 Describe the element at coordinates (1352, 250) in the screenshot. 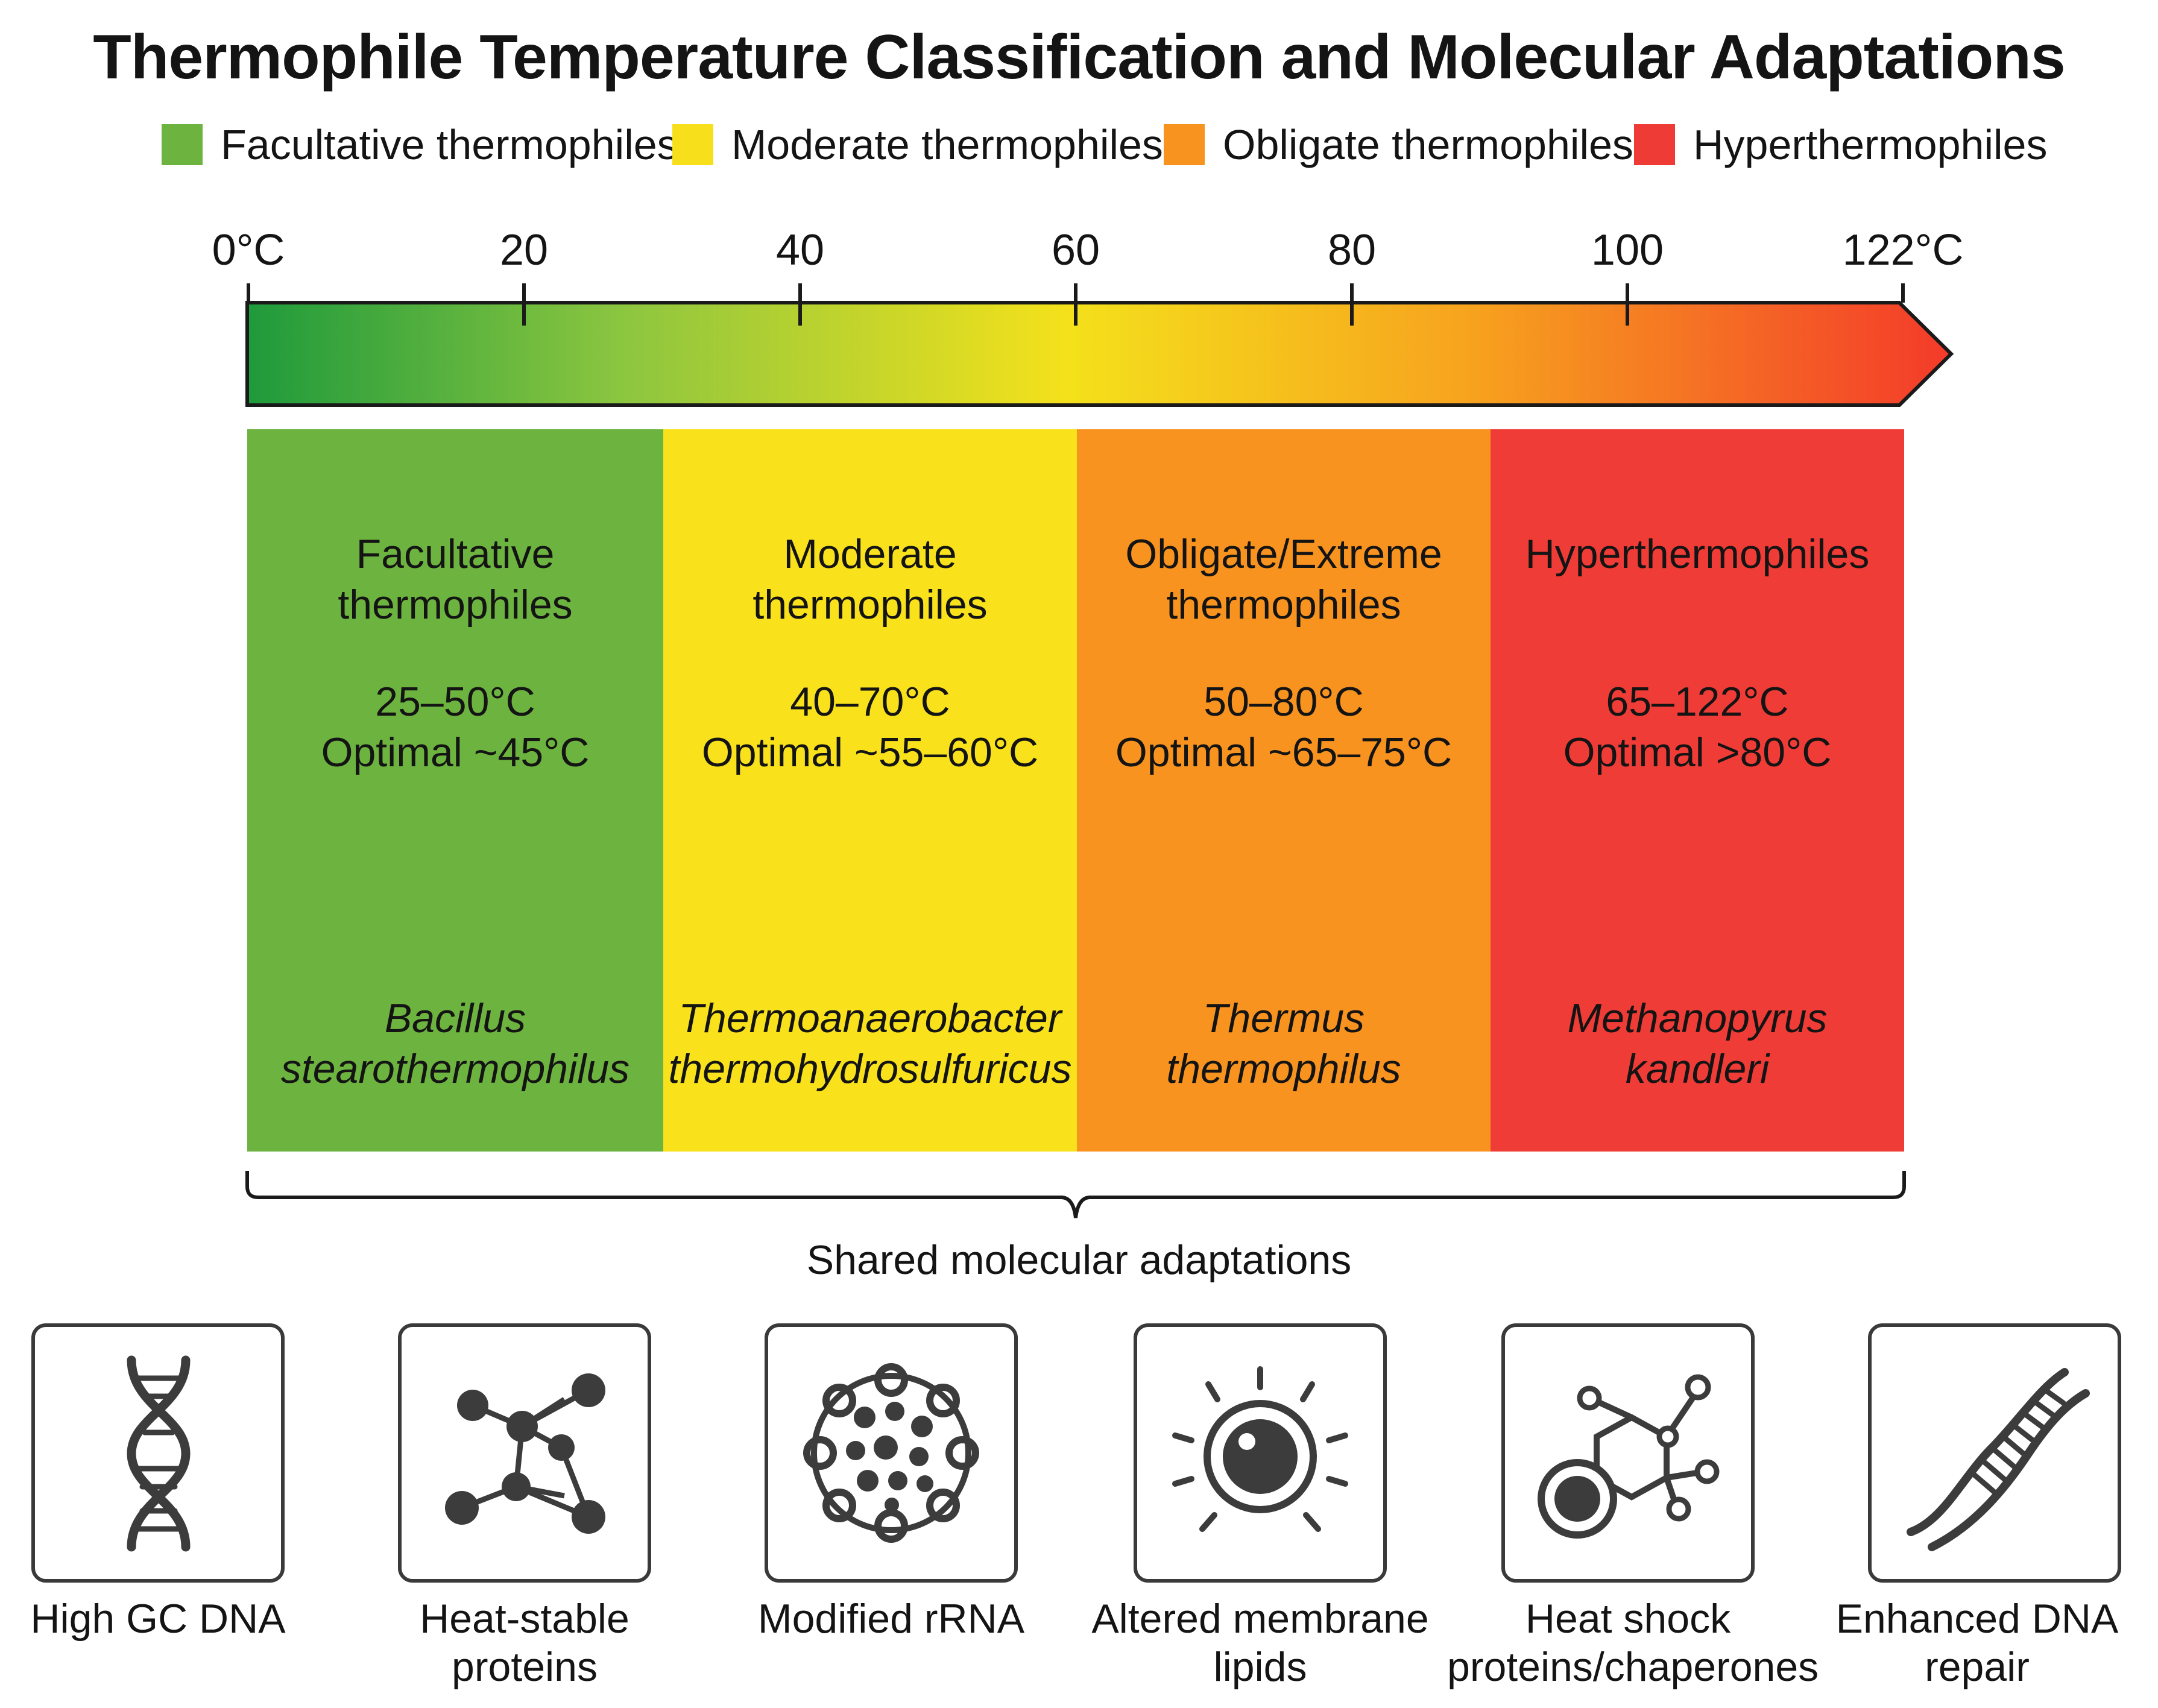

I see `tick-label: 80` at that location.